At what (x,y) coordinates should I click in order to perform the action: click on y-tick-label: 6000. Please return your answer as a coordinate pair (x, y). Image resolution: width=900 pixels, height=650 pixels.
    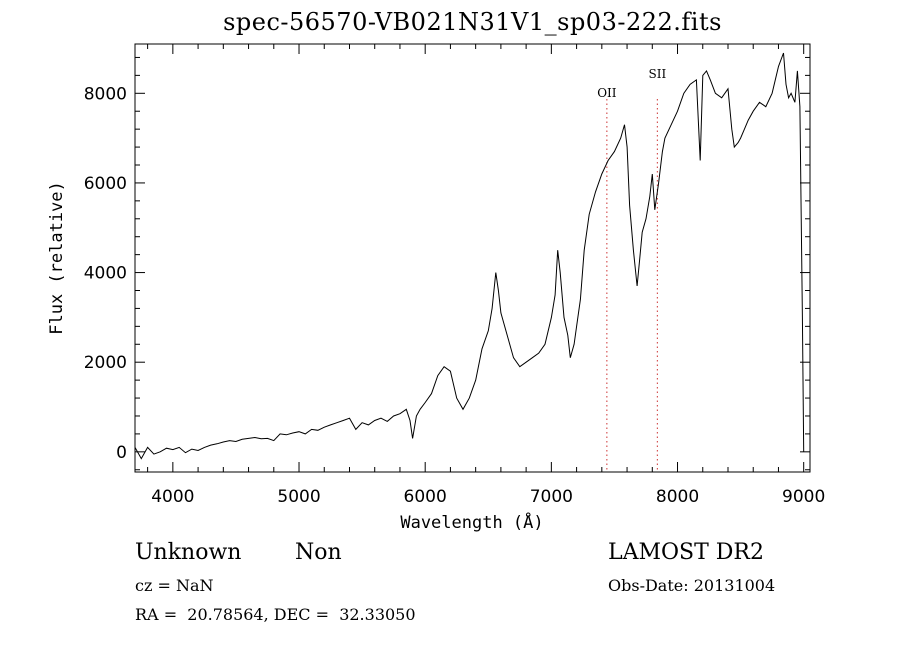
    Looking at the image, I should click on (105, 184).